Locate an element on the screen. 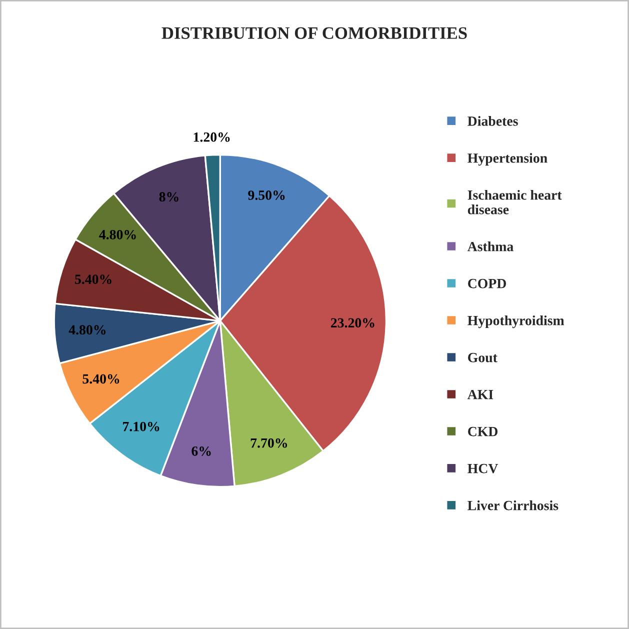 Image resolution: width=629 pixels, height=629 pixels. data-label: 23.20% is located at coordinates (352, 323).